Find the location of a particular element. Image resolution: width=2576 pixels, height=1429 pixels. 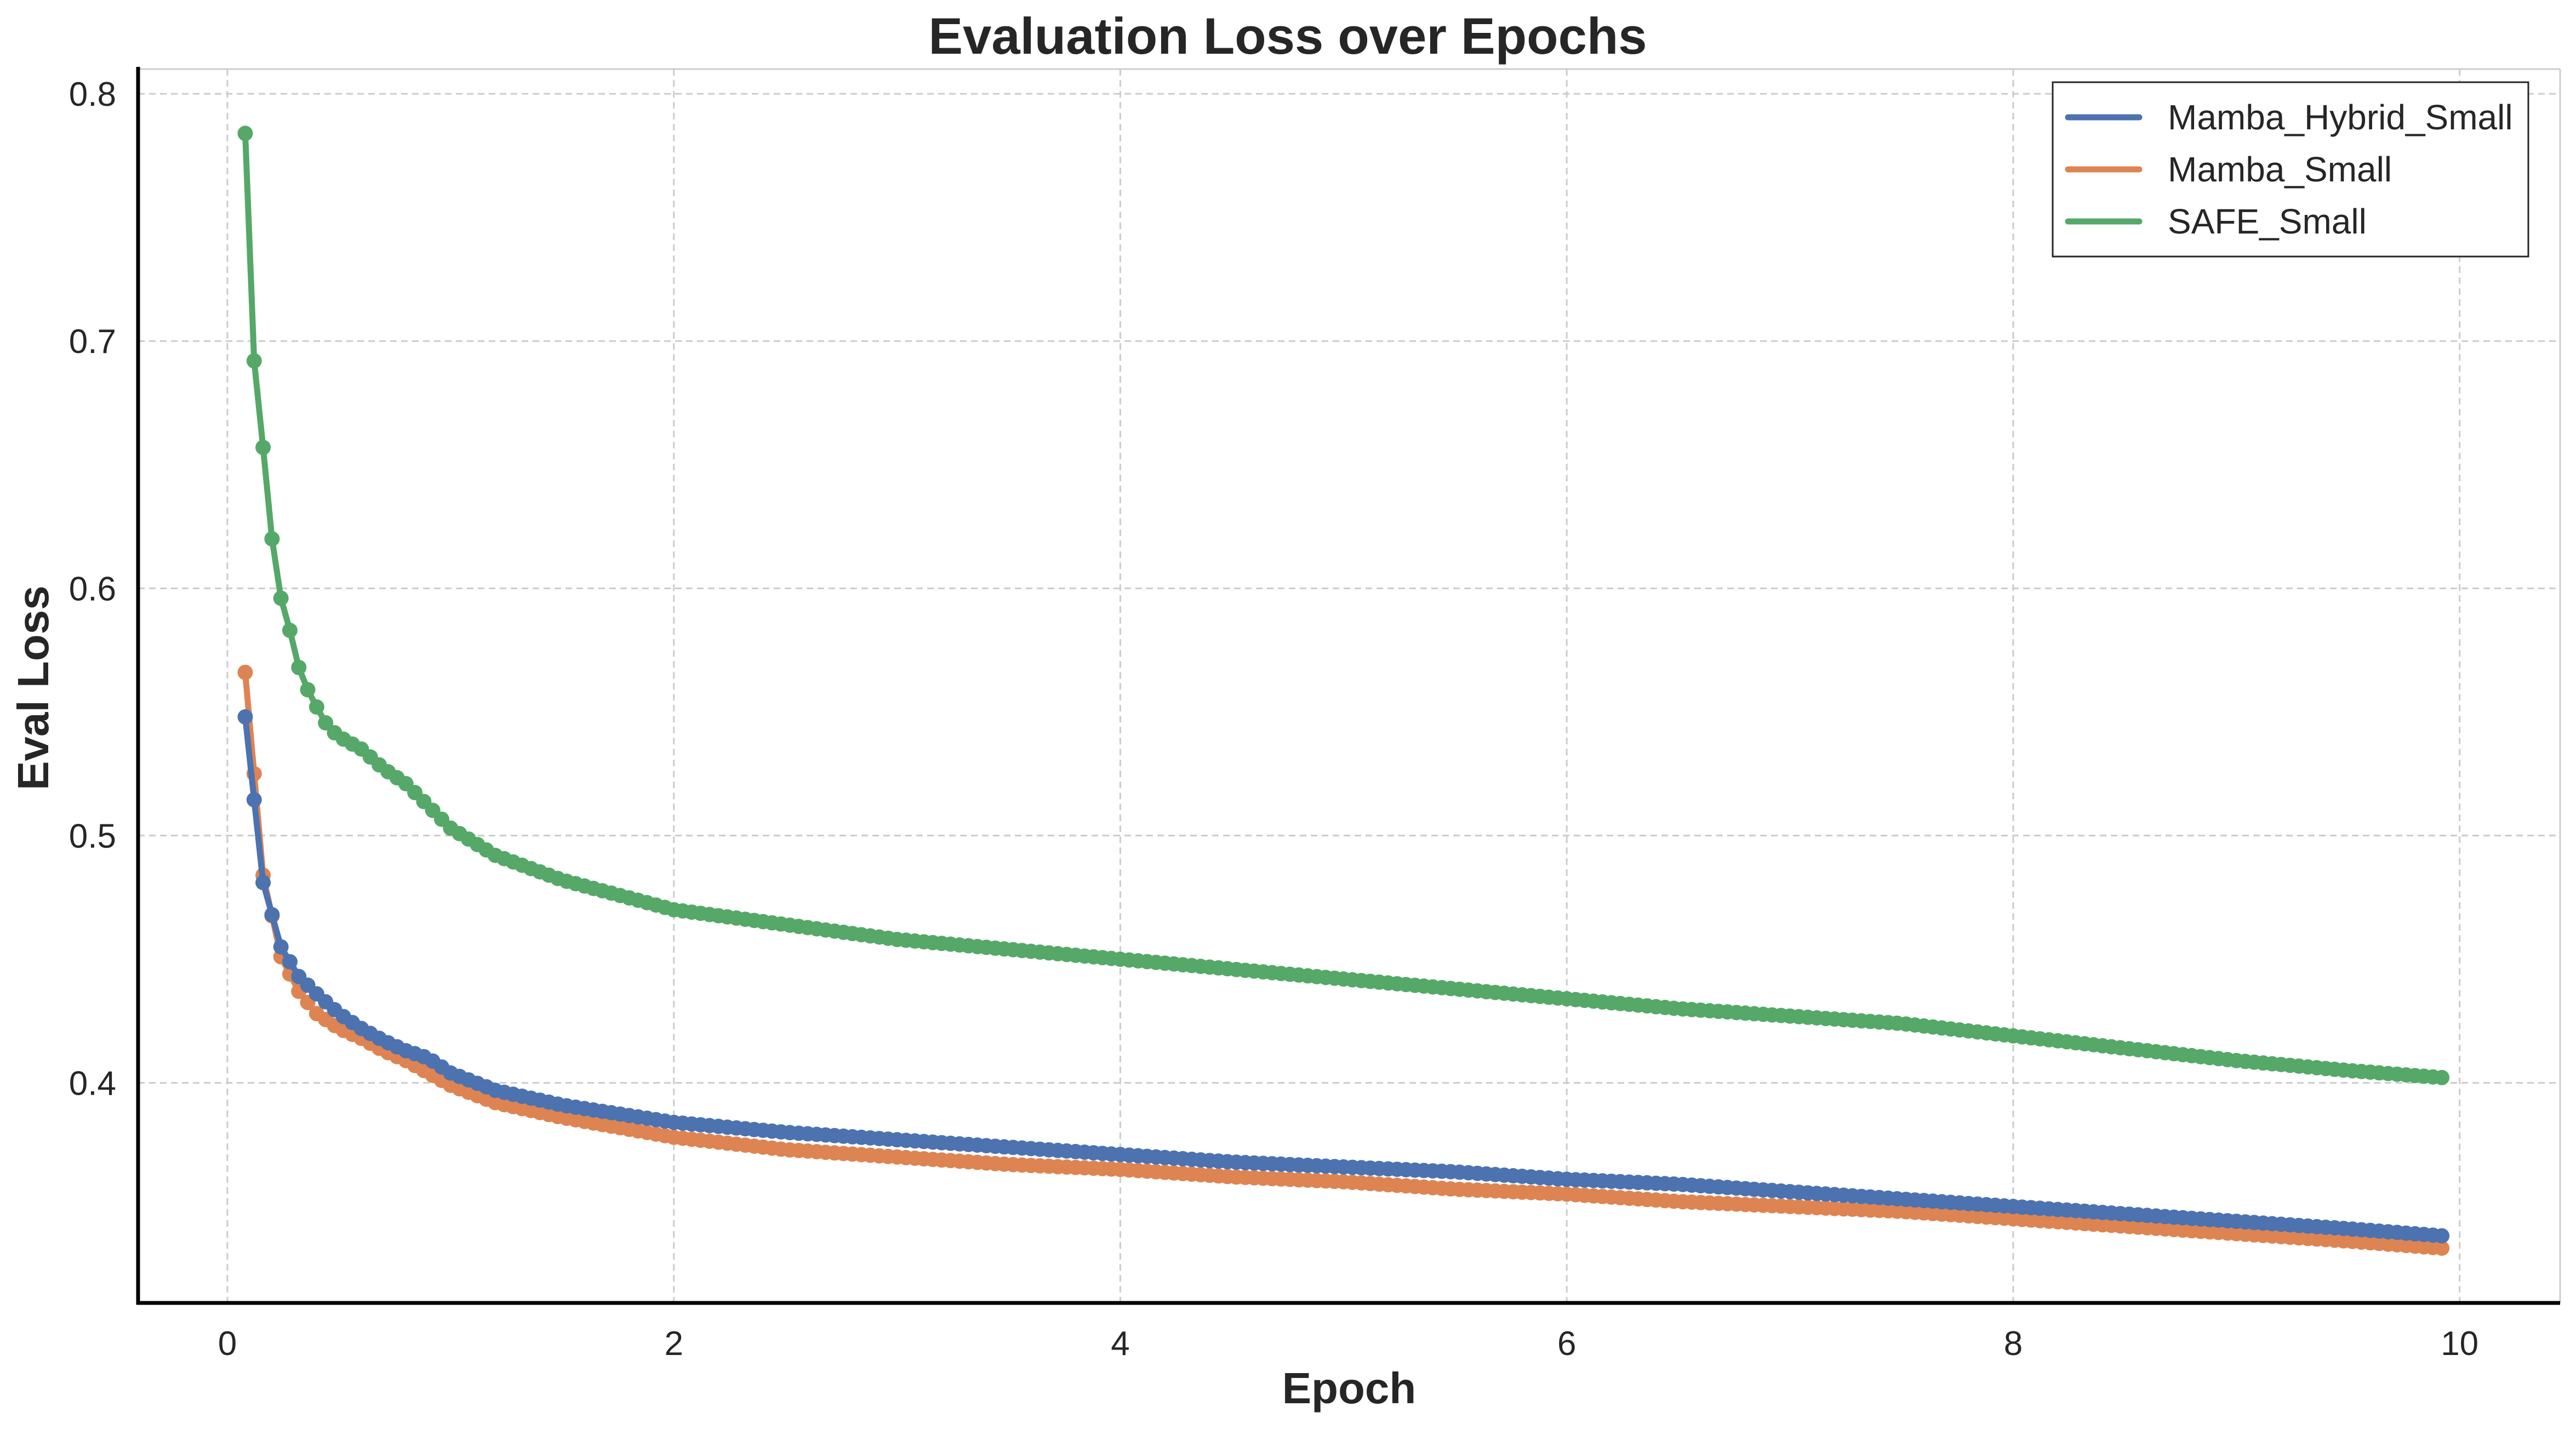

y-tick-label: 0.5 is located at coordinates (93, 836).